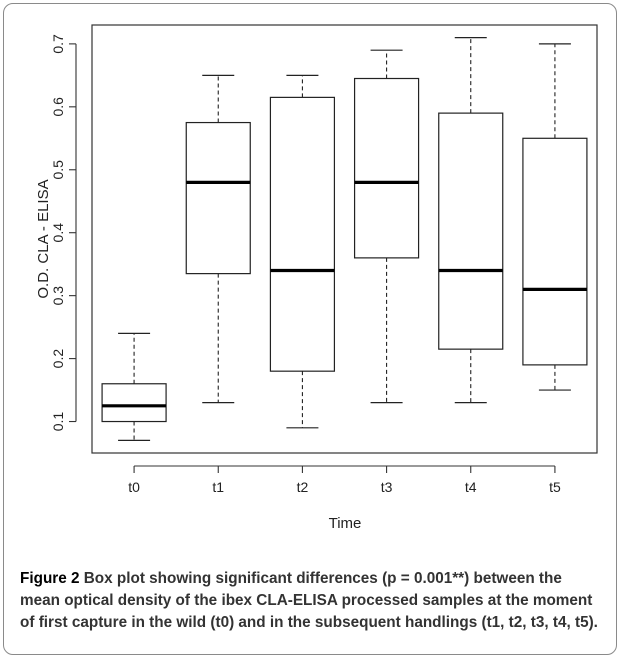 This screenshot has height=660, width=622. I want to click on y-axis-title: O.D. CLA - ELISA, so click(43, 238).